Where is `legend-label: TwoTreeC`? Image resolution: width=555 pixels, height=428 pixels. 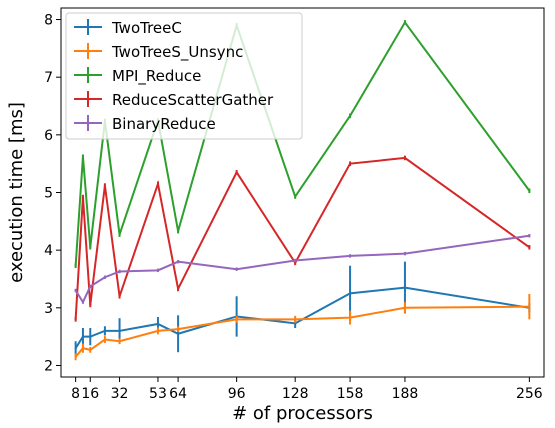 legend-label: TwoTreeC is located at coordinates (146, 28).